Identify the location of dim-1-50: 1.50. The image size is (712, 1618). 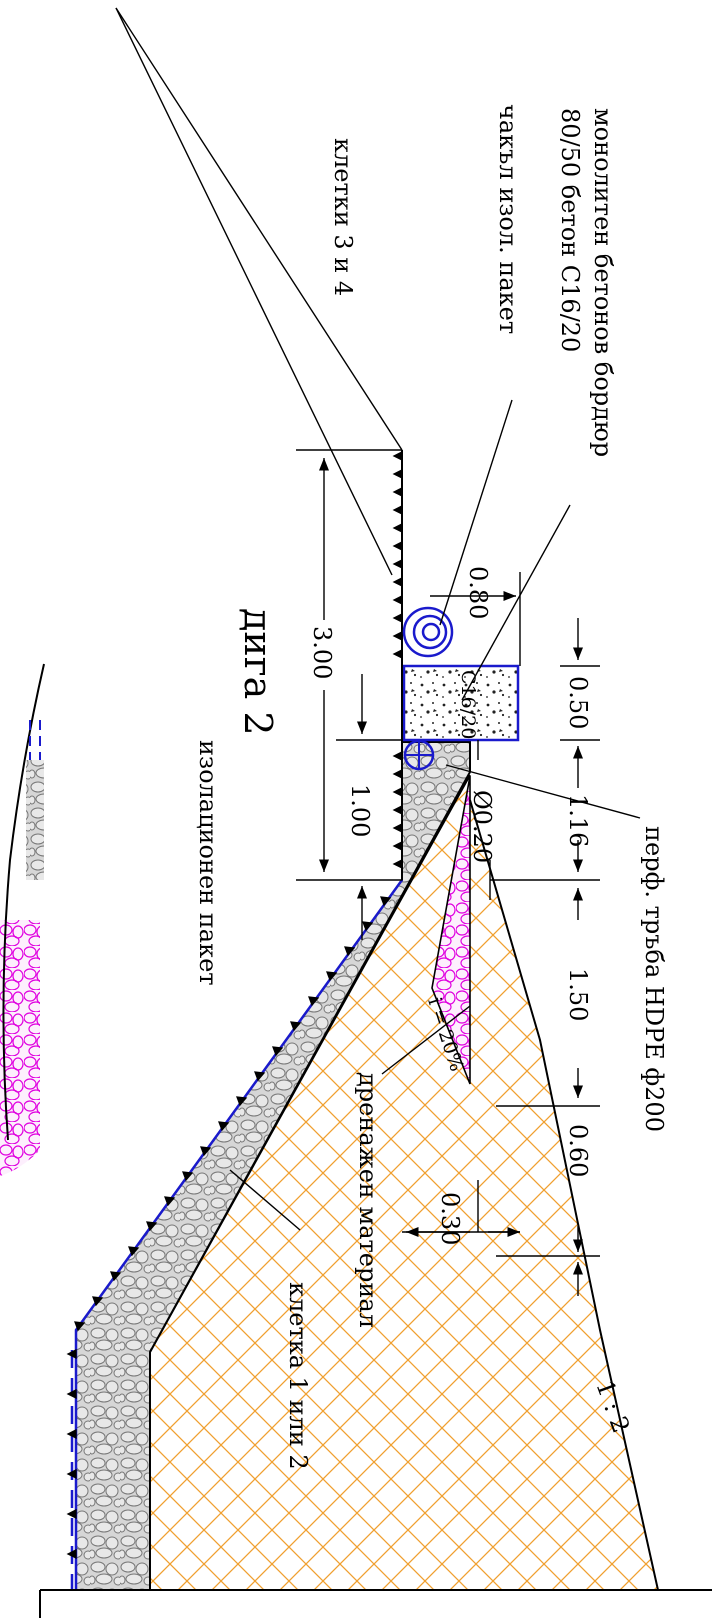
(578, 994).